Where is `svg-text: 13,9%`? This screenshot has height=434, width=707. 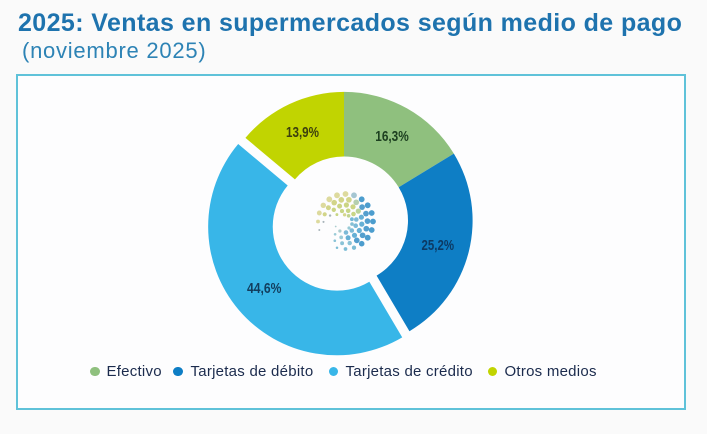
svg-text: 13,9% is located at coordinates (302, 132).